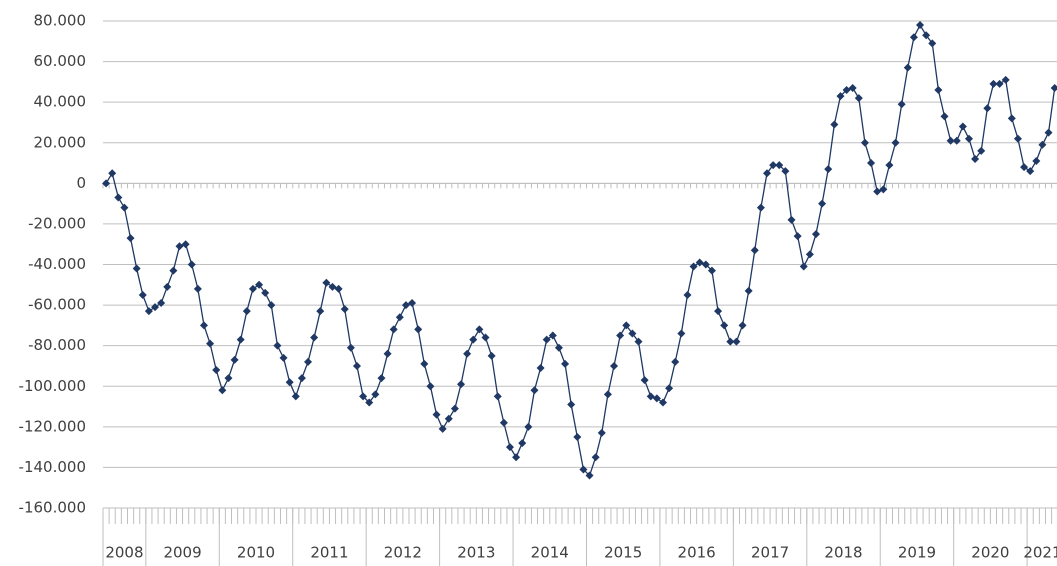 The image size is (1057, 566). What do you see at coordinates (697, 553) in the screenshot?
I see `x-tick-label: 2016` at bounding box center [697, 553].